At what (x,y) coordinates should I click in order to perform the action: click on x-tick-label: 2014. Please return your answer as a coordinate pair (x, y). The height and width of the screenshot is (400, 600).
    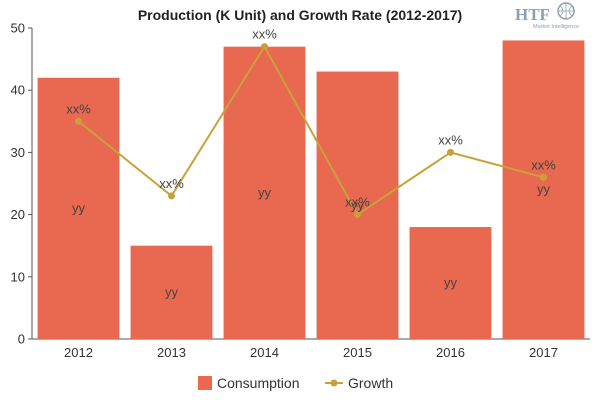
    Looking at the image, I should click on (264, 352).